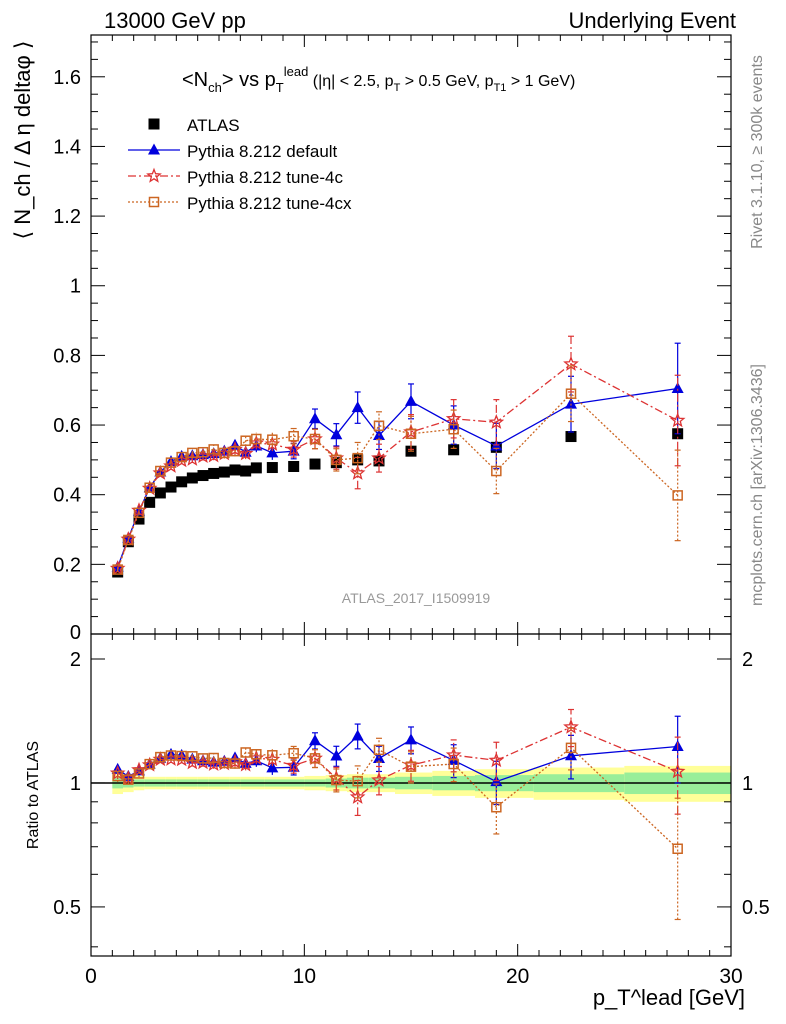  What do you see at coordinates (67, 496) in the screenshot?
I see `y-tick-label: 0.4` at bounding box center [67, 496].